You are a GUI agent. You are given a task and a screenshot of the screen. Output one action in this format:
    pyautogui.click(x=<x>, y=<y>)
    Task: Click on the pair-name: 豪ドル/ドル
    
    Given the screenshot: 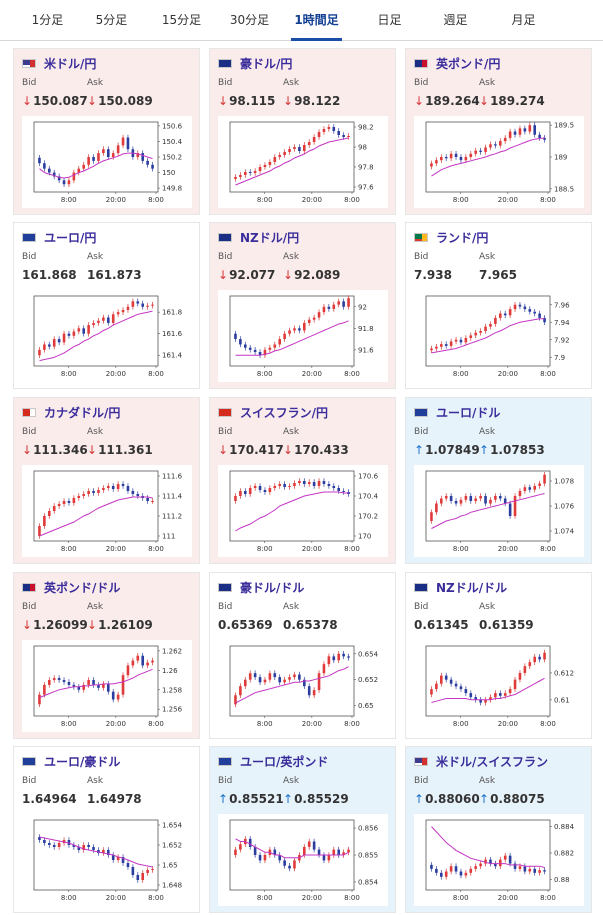 What is the action you would take?
    pyautogui.click(x=272, y=588)
    